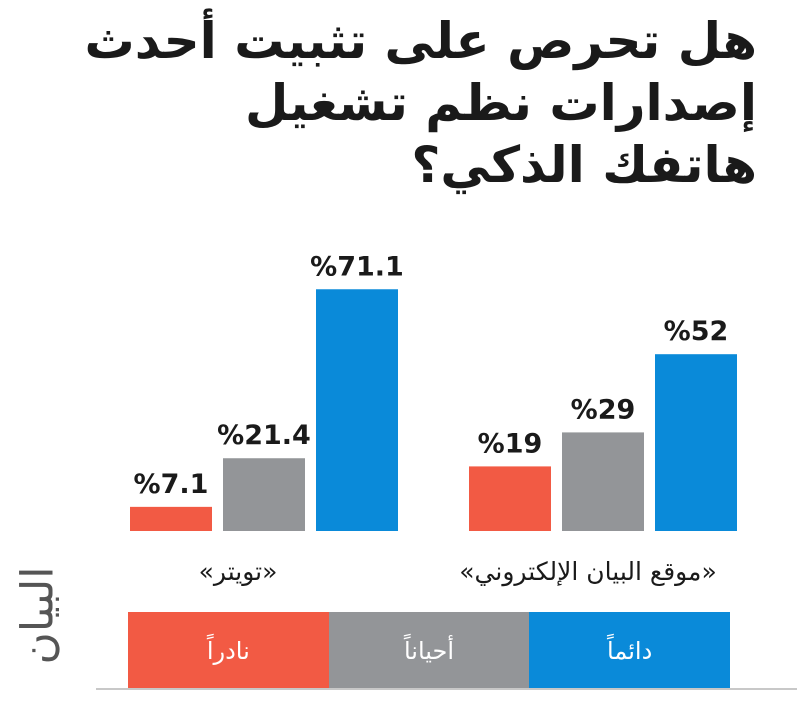 This screenshot has height=704, width=797. Describe the element at coordinates (588, 572) in the screenshot. I see `category-label-0: «موقع البيان الإلكتروني»` at that location.